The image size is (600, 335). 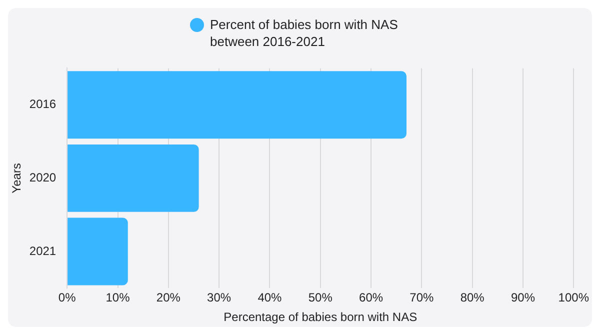 What do you see at coordinates (168, 297) in the screenshot?
I see `x-tick-label: 20%` at bounding box center [168, 297].